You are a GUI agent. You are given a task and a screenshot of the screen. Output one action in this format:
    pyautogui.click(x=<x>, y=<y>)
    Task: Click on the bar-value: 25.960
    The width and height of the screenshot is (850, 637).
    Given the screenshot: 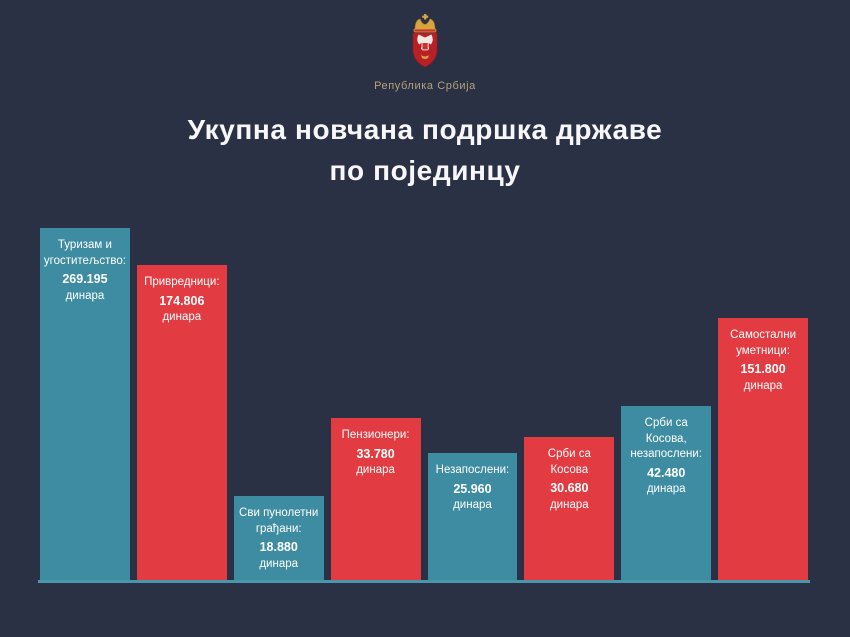 What is the action you would take?
    pyautogui.click(x=472, y=488)
    